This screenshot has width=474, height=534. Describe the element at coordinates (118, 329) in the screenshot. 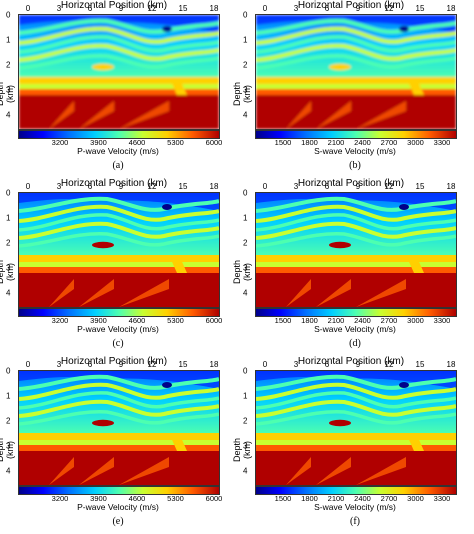

I see `colorbar-title: P-wave Velocity (m/s)` at that location.